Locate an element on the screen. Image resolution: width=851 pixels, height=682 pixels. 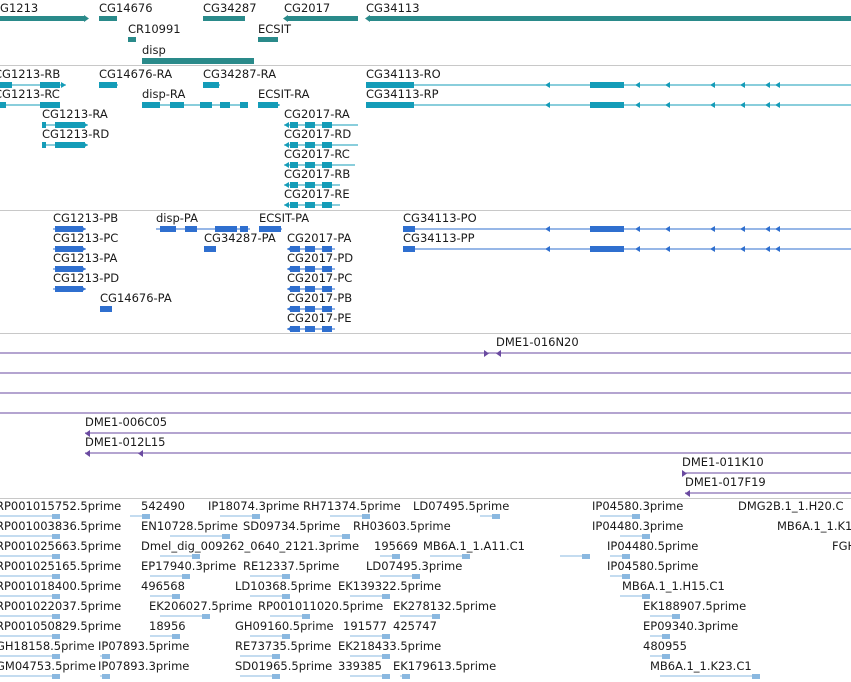
clone-label: DME1-012L15 is located at coordinates (125, 442).